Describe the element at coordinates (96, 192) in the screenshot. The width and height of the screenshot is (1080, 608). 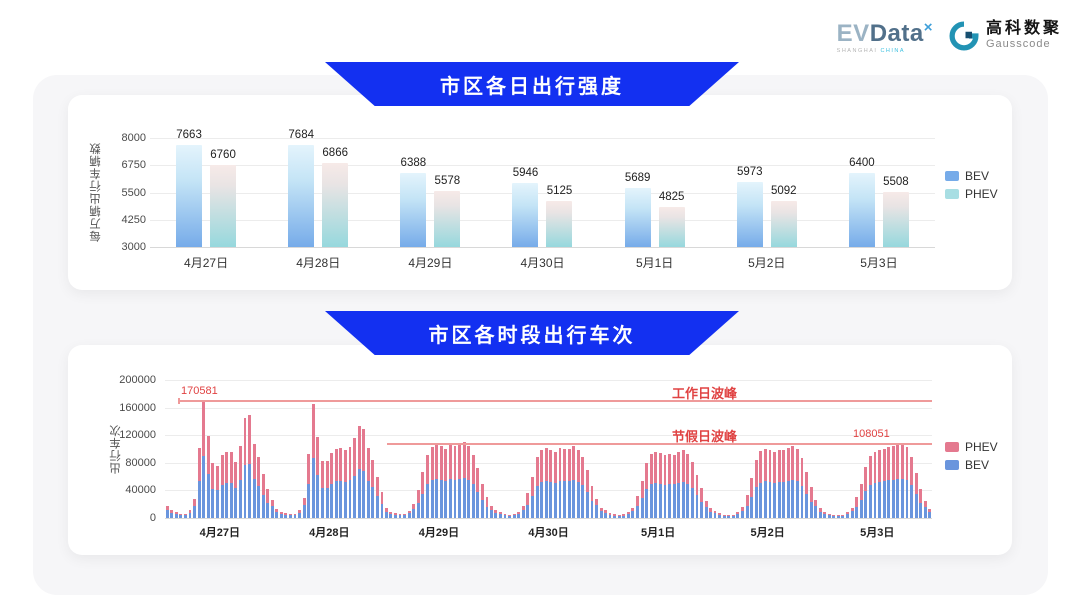
I see `chart1-y-axis-title: 每万辆出行车辆数` at that location.